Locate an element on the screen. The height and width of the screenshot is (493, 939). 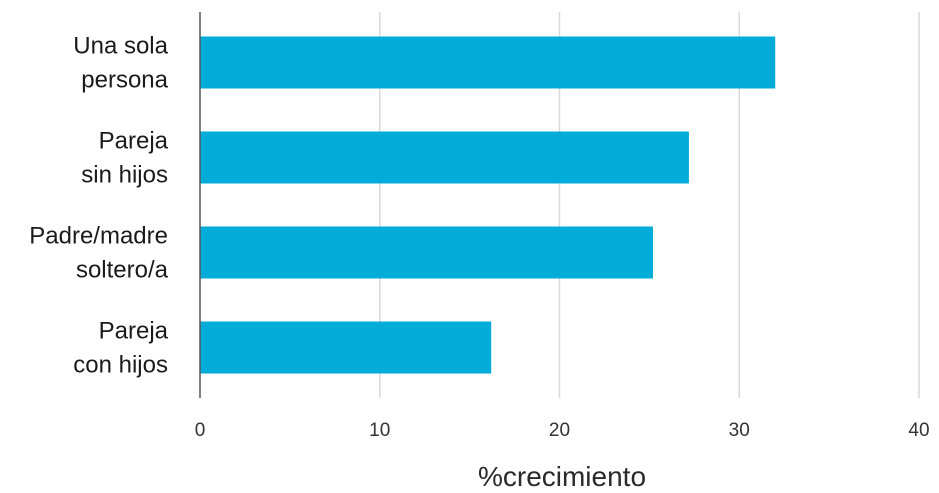
x-tick-label: 20 is located at coordinates (559, 430).